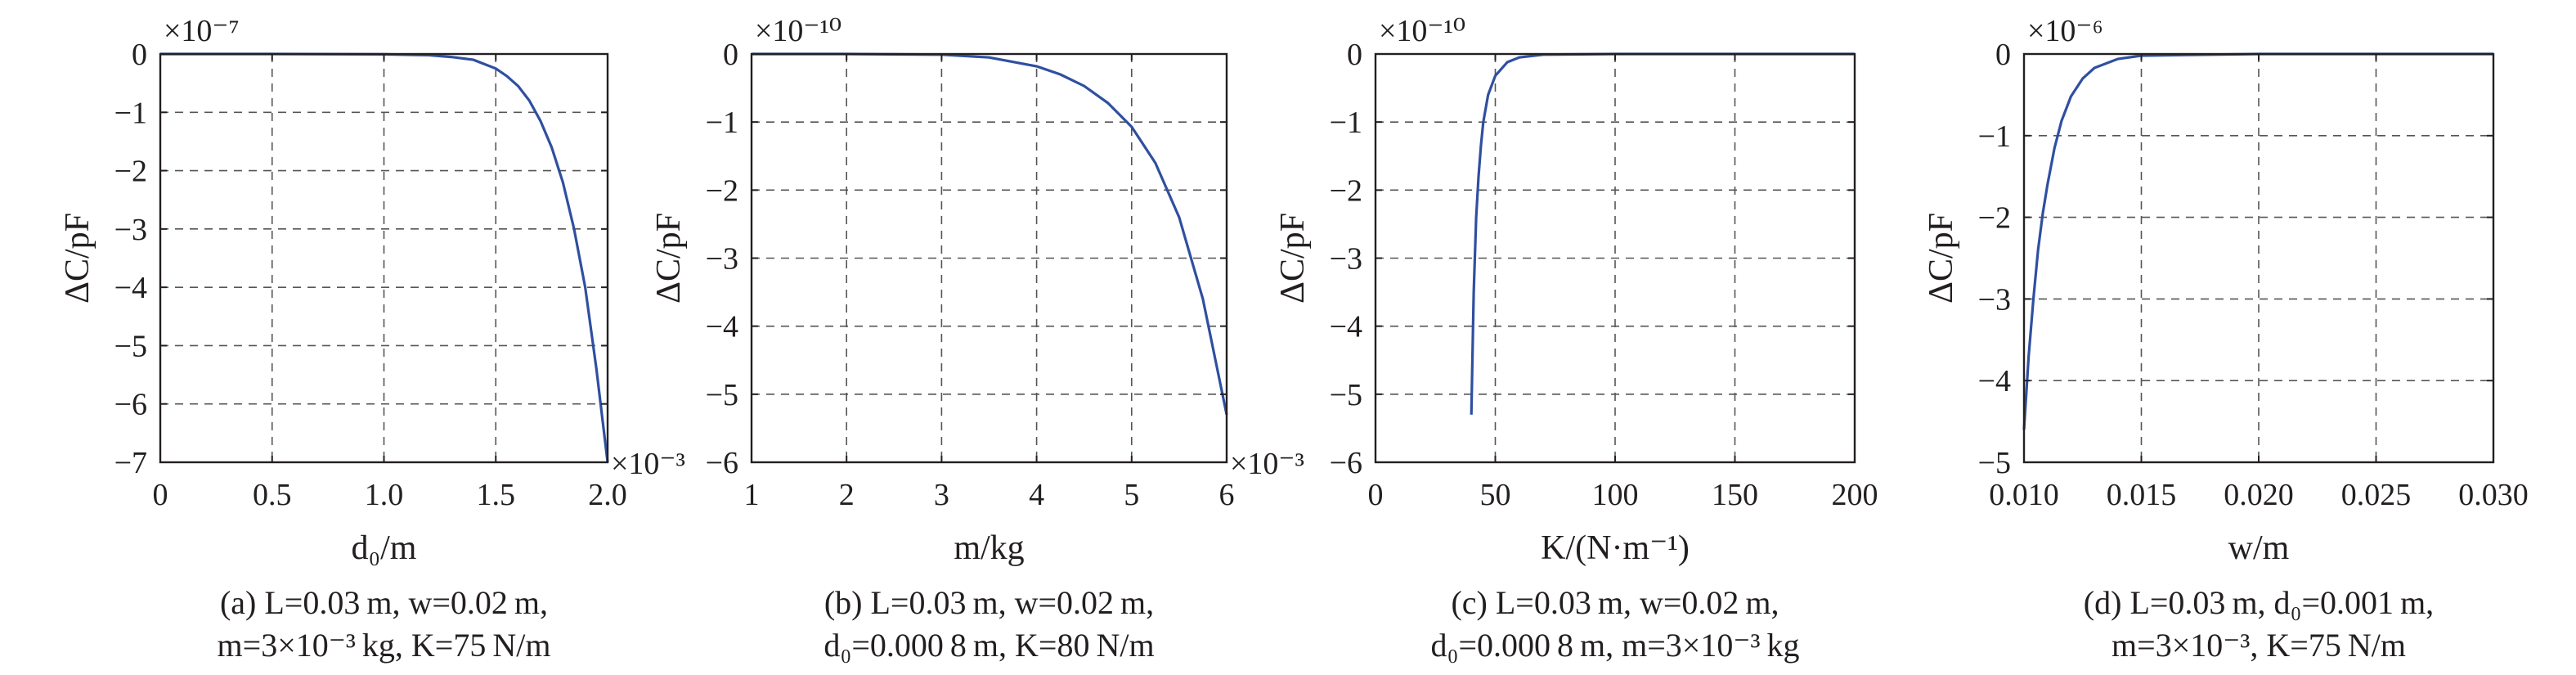  What do you see at coordinates (608, 495) in the screenshot?
I see `x-tick-label: 2.0` at bounding box center [608, 495].